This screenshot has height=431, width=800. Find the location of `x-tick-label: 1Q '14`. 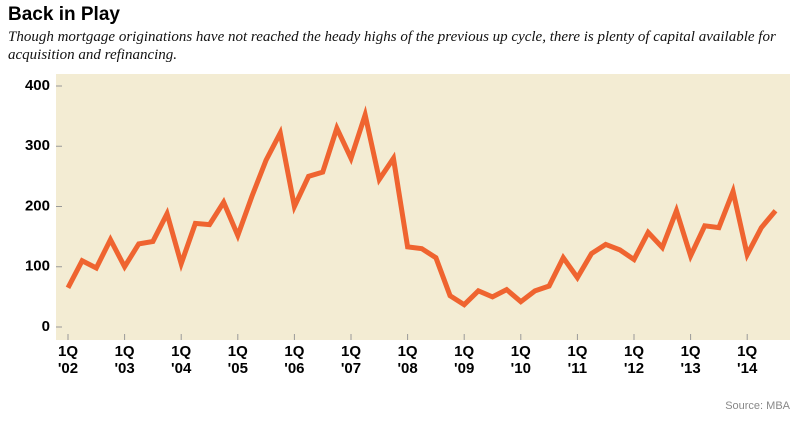

x-tick-label: 1Q '14 is located at coordinates (747, 360).